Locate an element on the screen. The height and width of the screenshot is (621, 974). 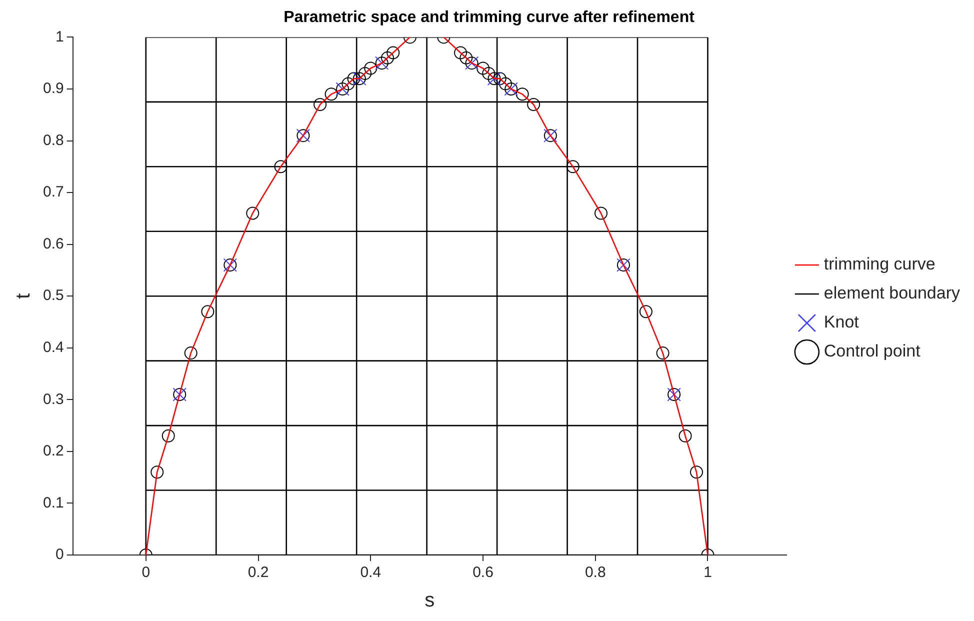
legend-label: Control point is located at coordinates (872, 351).